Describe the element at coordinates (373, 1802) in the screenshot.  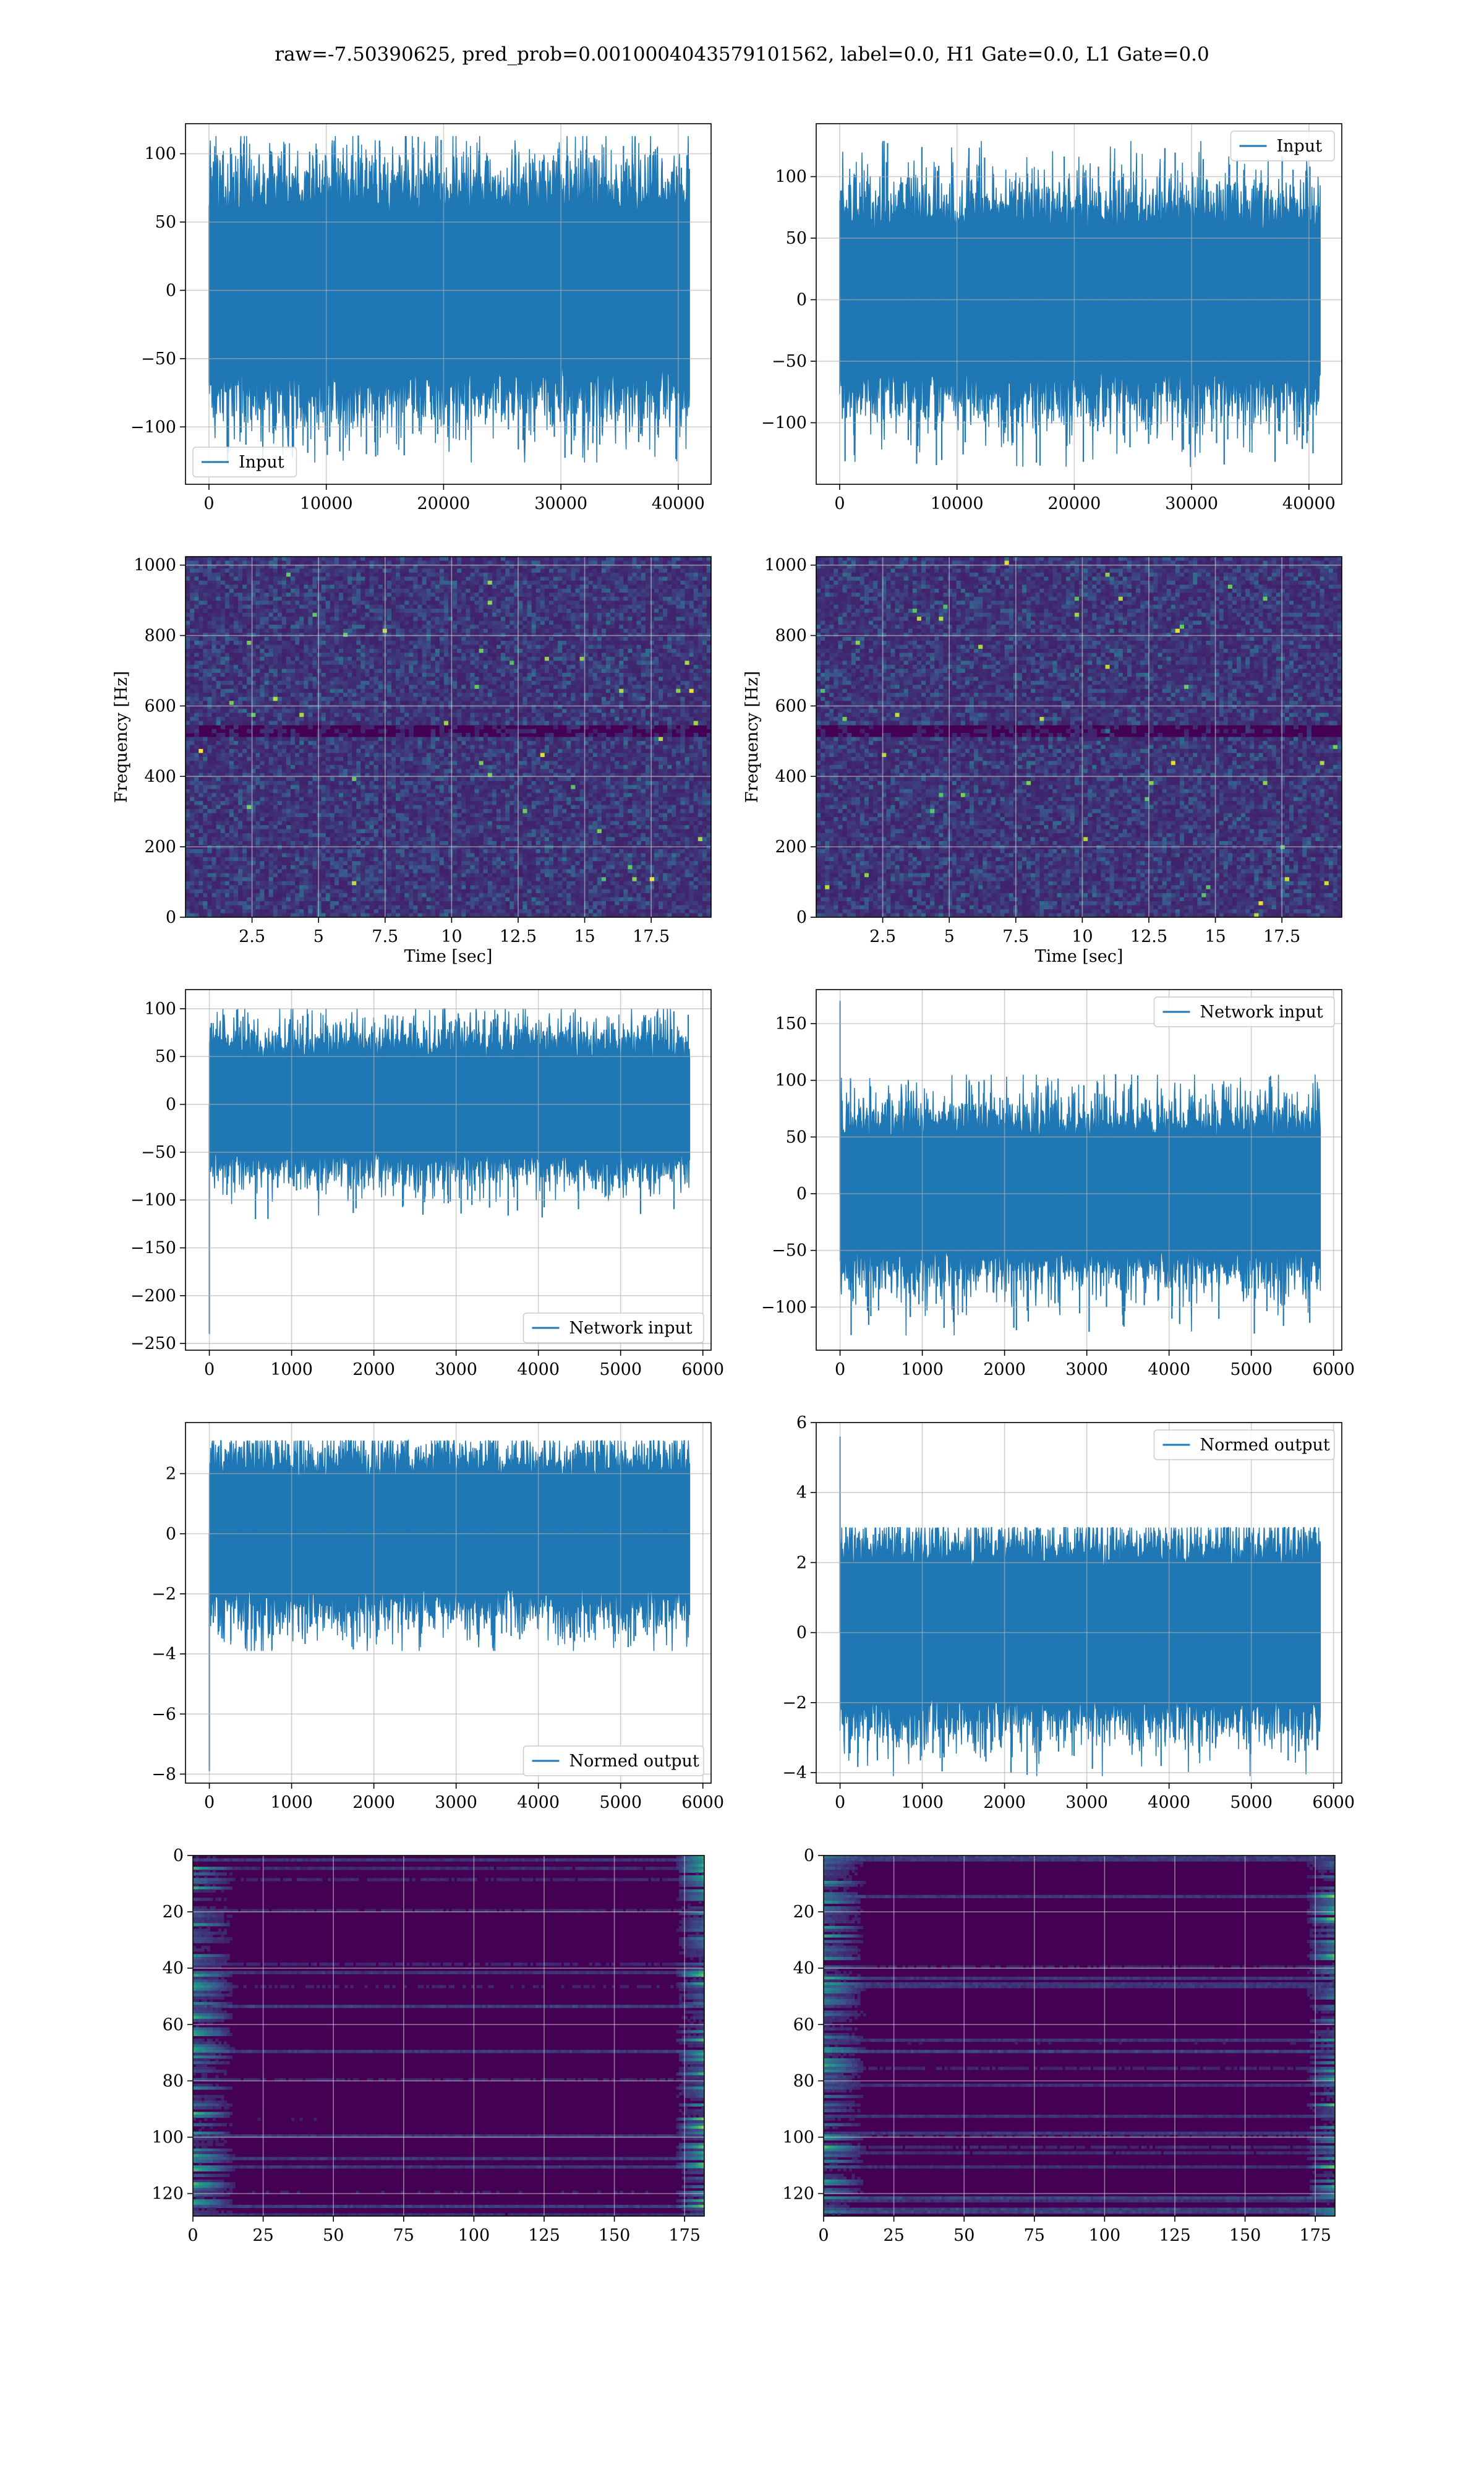
I see `normed-output-h1-xtick-label: 2000` at that location.